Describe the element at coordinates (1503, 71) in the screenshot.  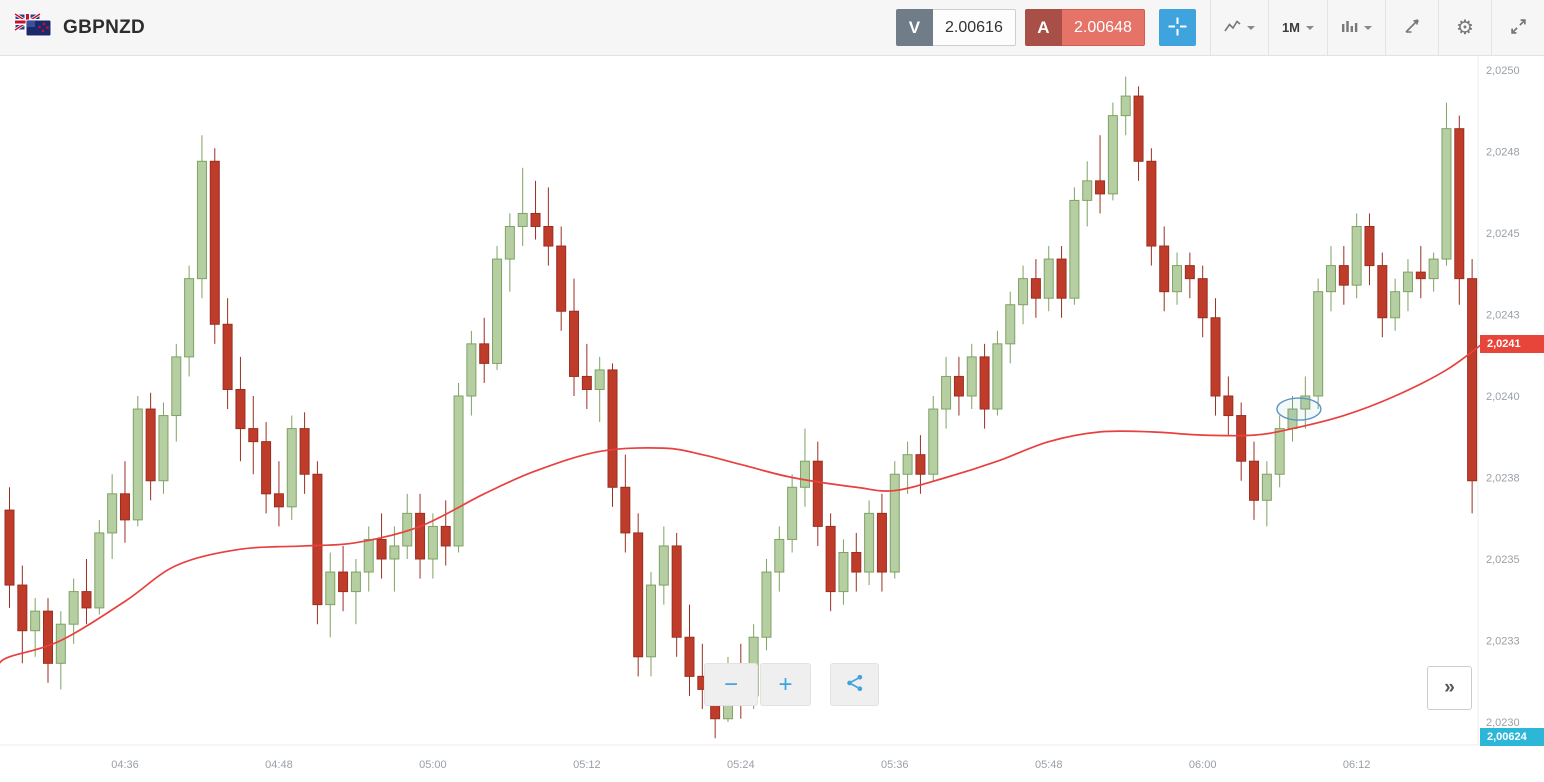
I see `price-axis-label: 2,0250` at that location.